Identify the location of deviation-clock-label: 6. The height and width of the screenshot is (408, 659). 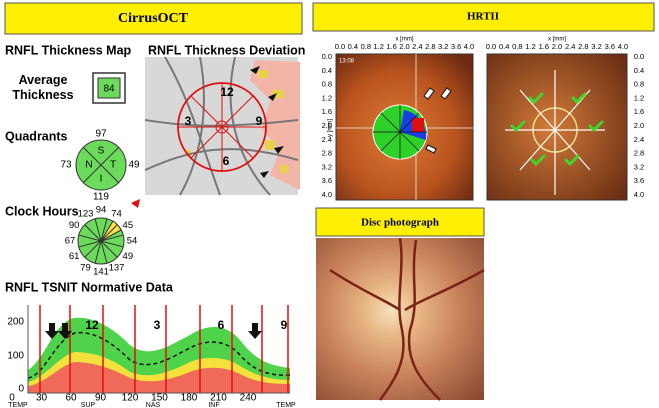
(226, 161).